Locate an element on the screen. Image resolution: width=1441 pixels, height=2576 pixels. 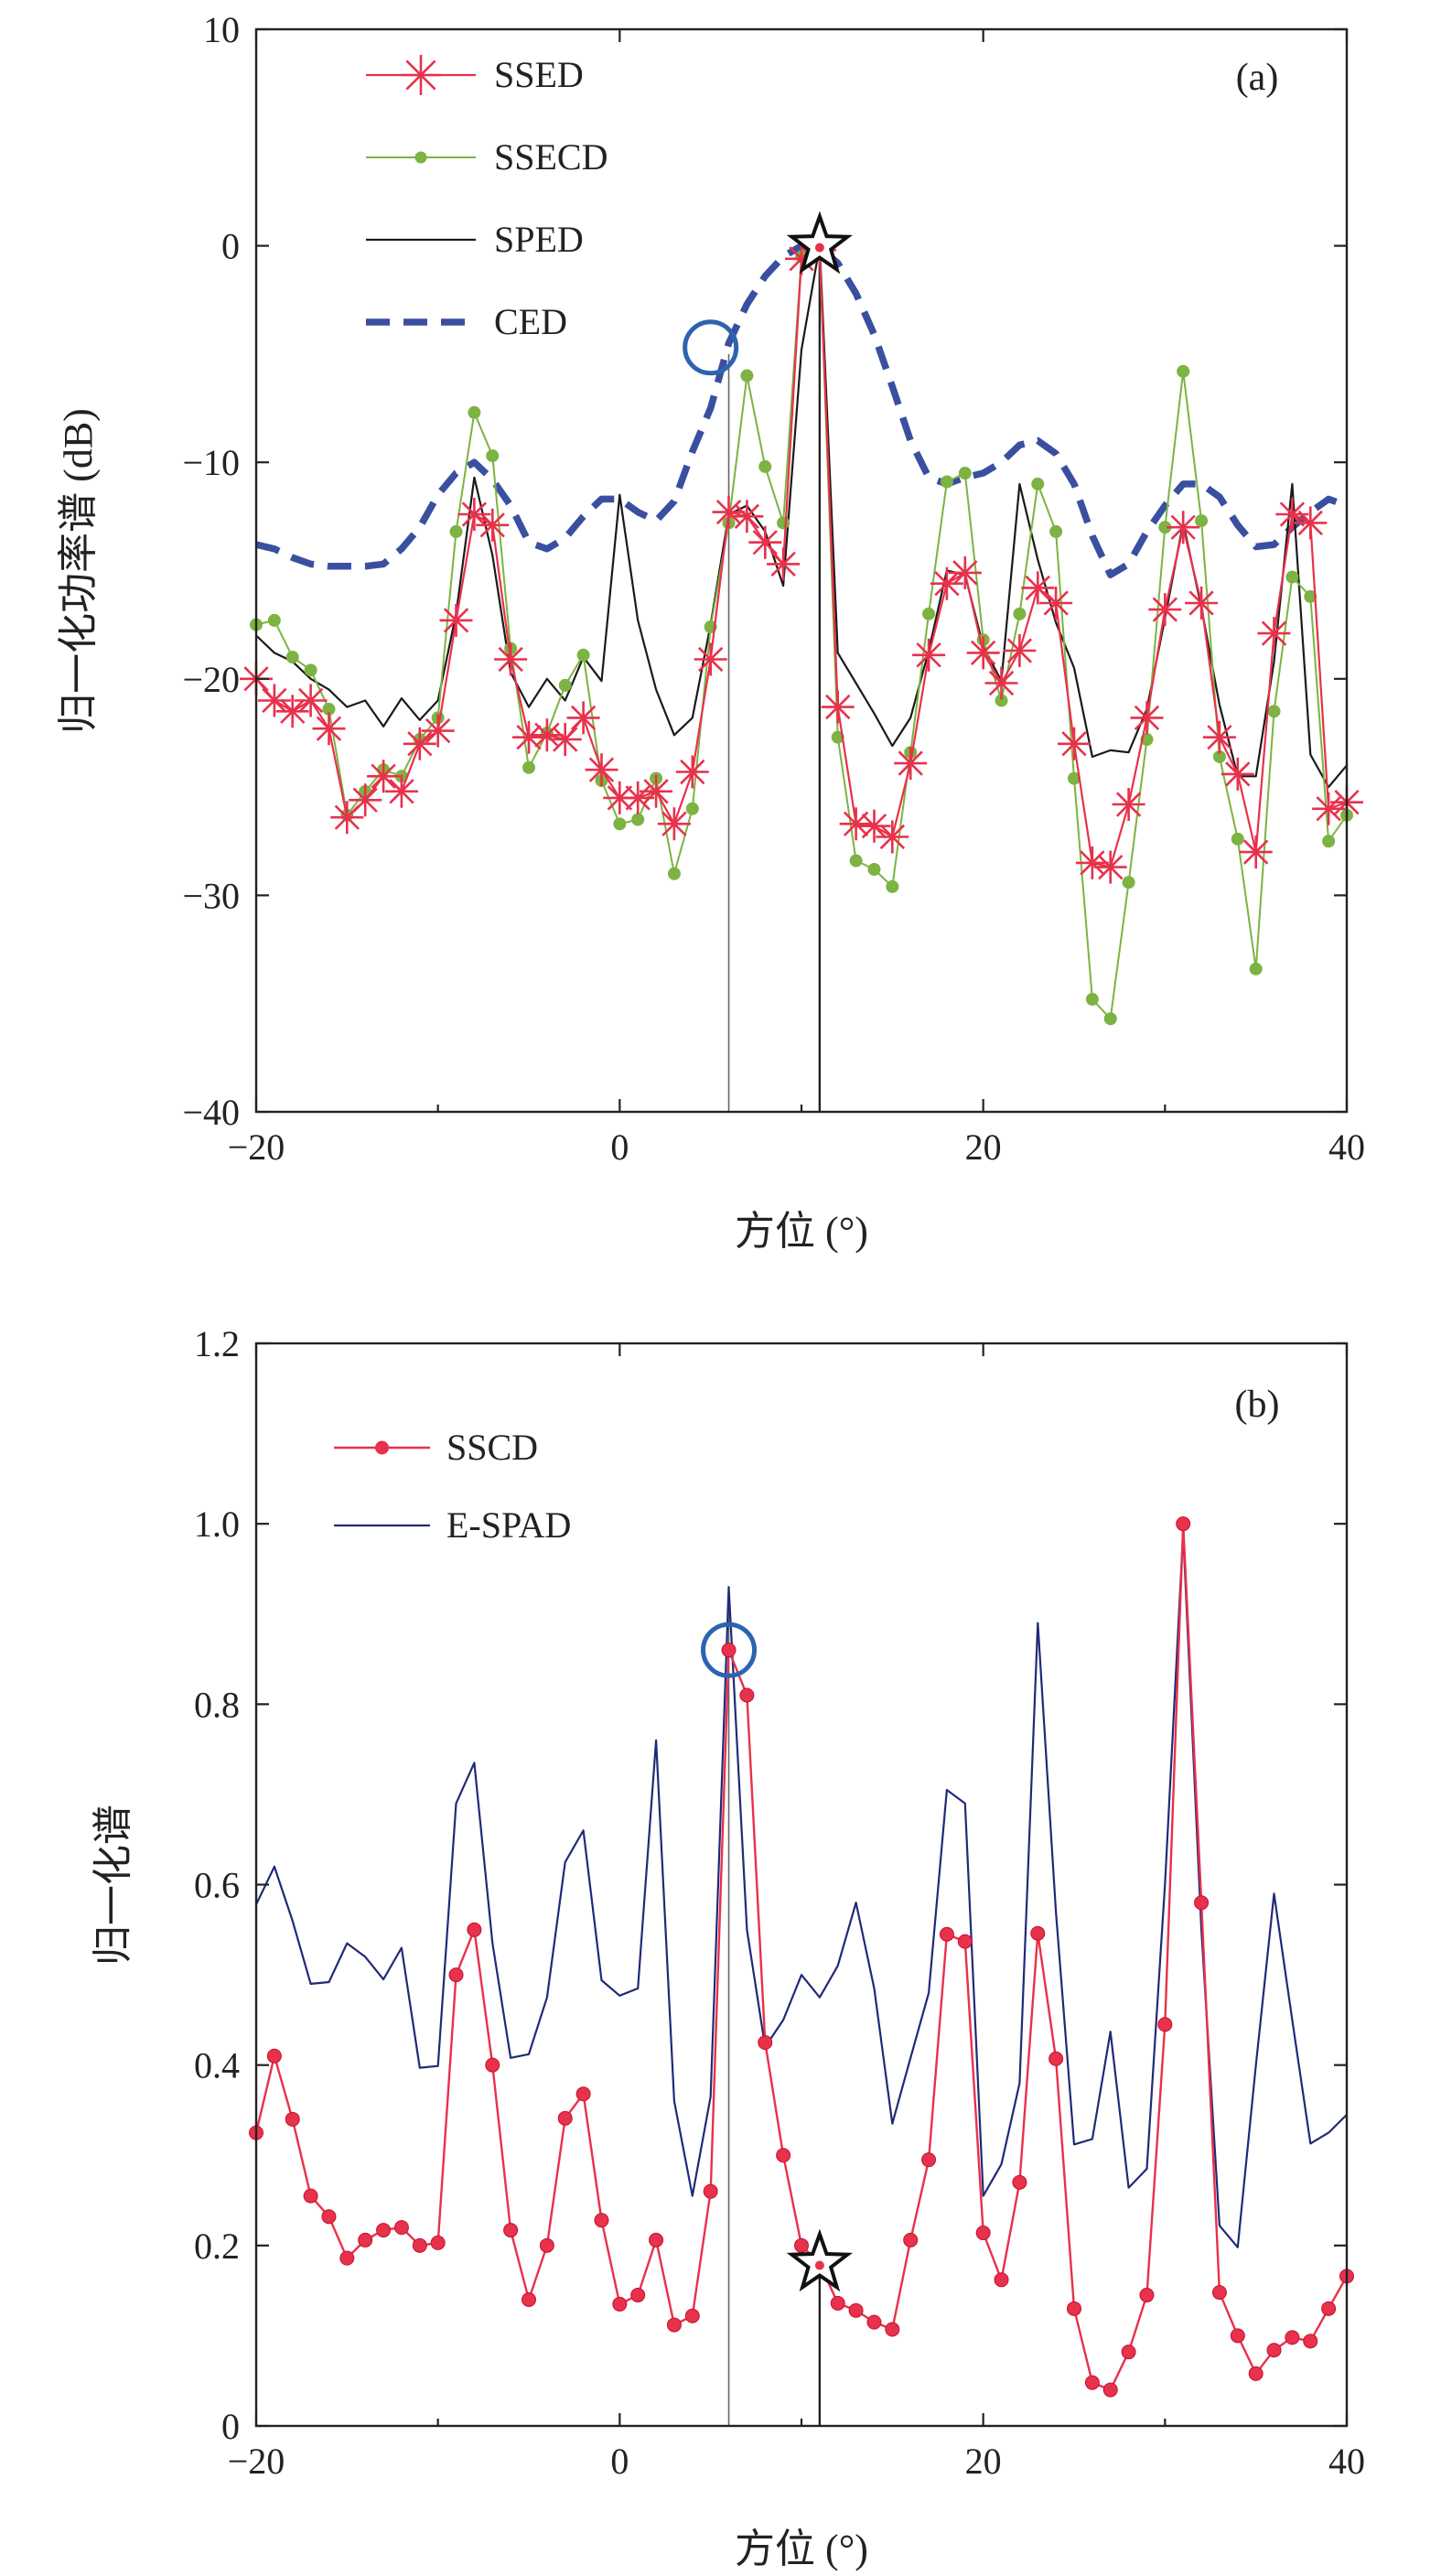
a-x-tick-label: 0 is located at coordinates (619, 1147).